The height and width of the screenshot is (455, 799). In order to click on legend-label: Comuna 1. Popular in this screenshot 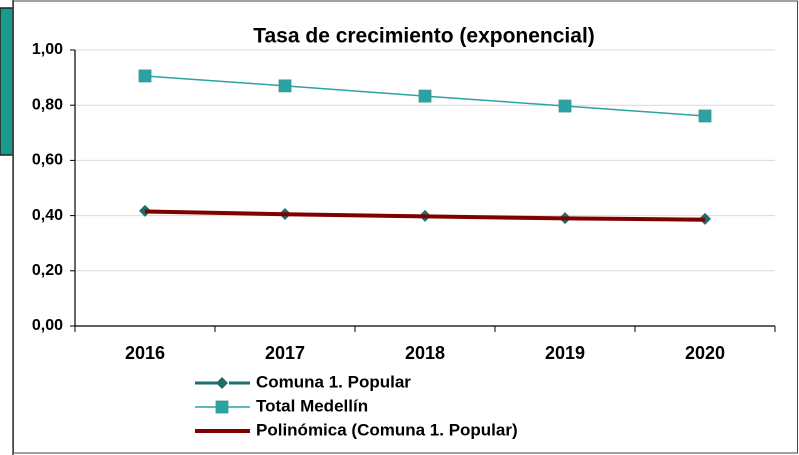, I will do `click(333, 381)`.